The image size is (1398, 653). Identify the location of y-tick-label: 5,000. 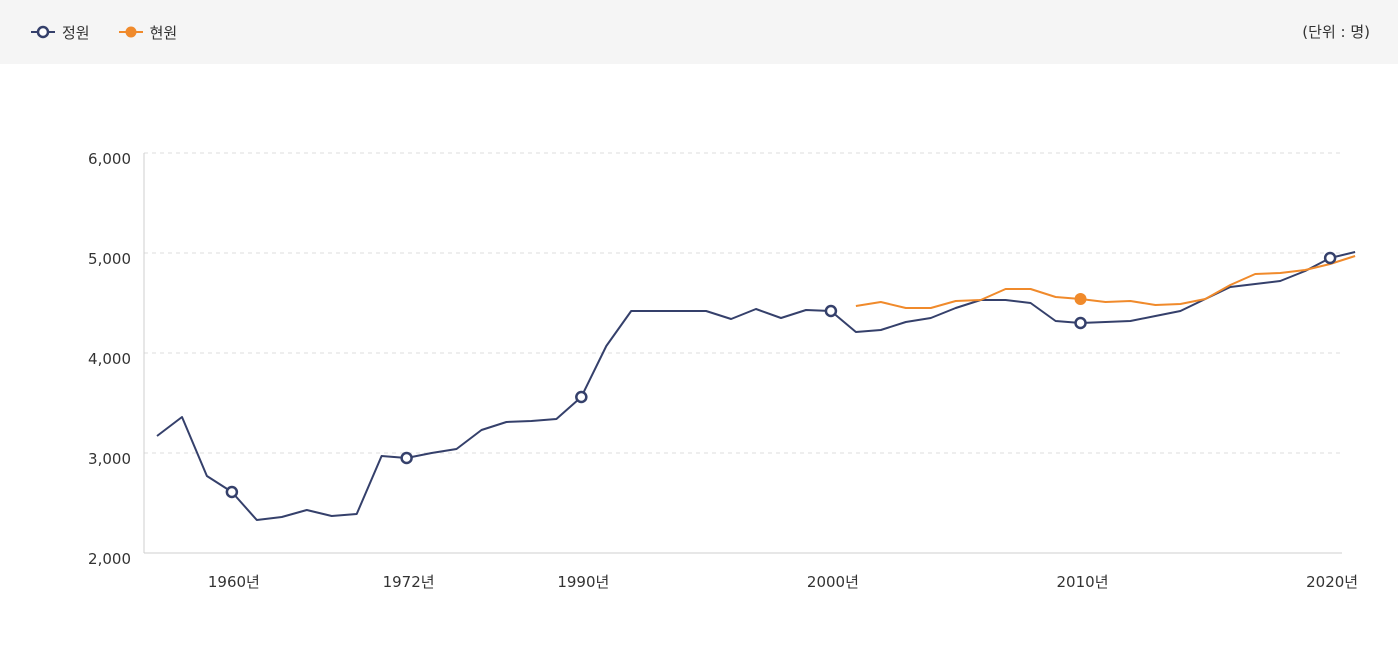
(109, 259).